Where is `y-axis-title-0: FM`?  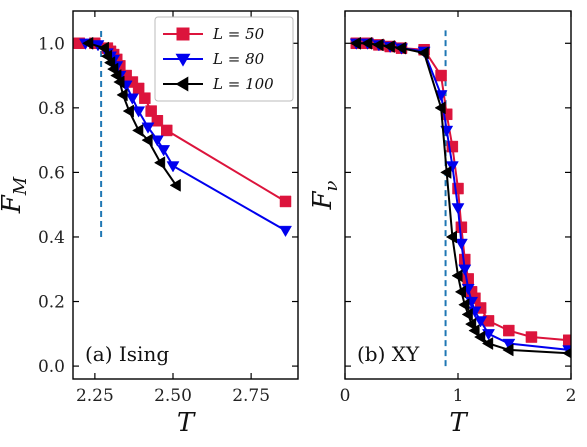 y-axis-title-0: FM is located at coordinates (15, 195).